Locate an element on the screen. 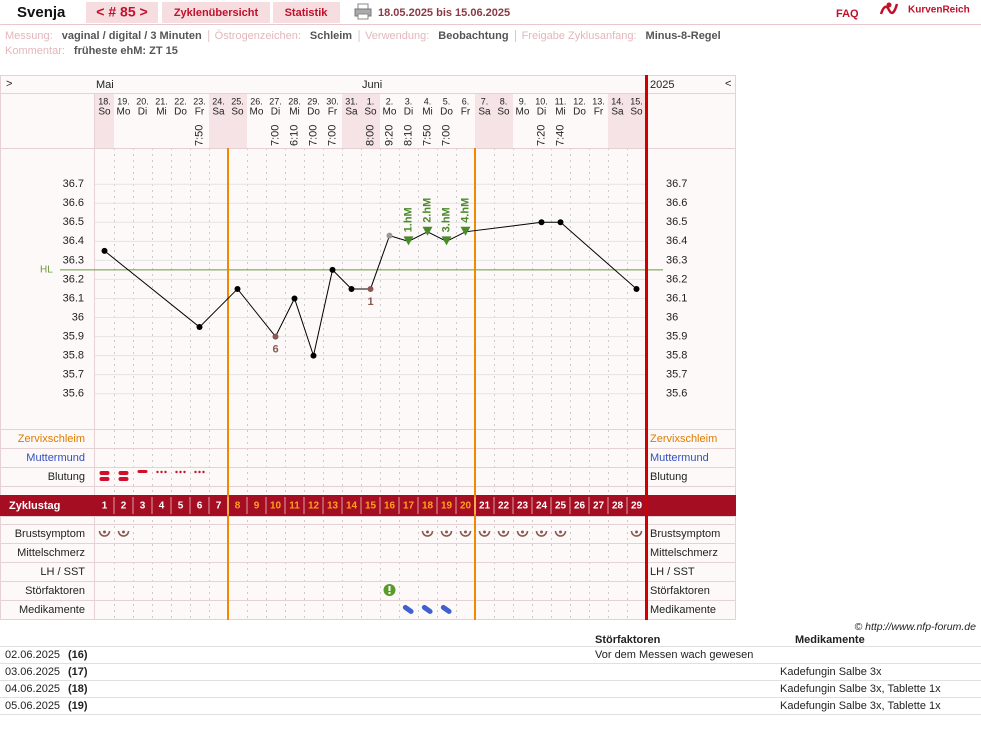  brand-icon is located at coordinates (889, 9).